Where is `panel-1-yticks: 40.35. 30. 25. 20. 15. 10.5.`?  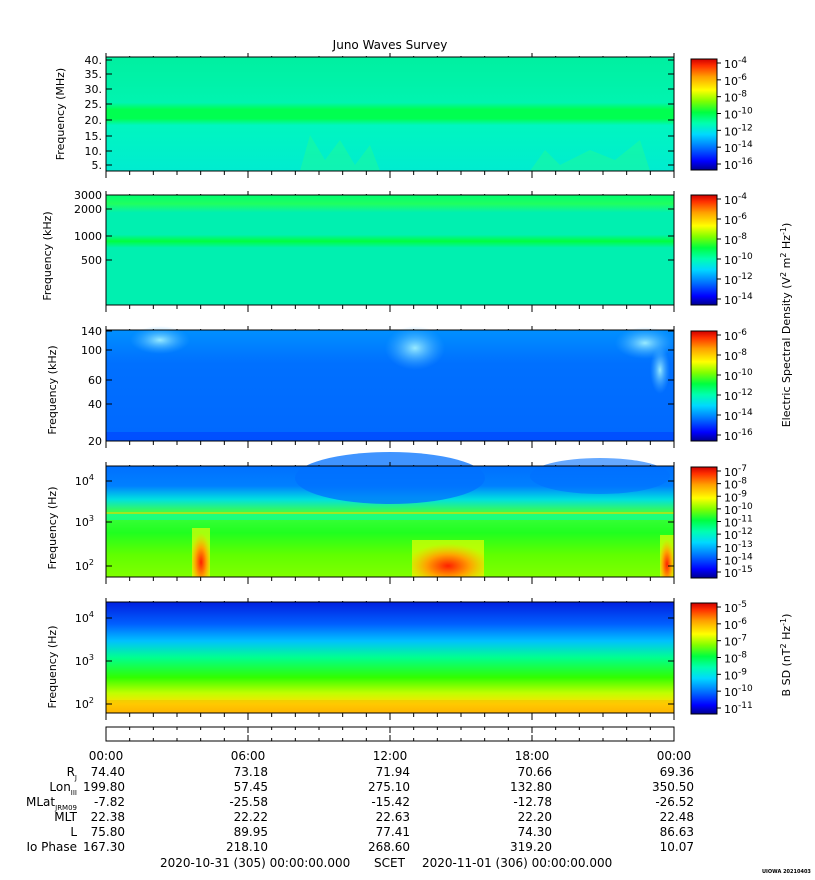 panel-1-yticks: 40.35. 30. 25. 20. 15. 10.5. is located at coordinates (380, 115).